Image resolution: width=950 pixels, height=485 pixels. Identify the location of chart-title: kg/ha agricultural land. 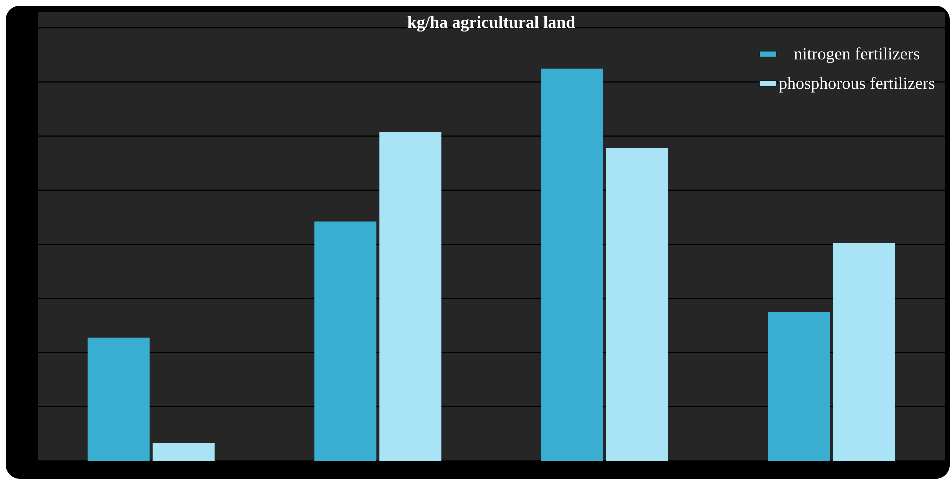
(492, 24).